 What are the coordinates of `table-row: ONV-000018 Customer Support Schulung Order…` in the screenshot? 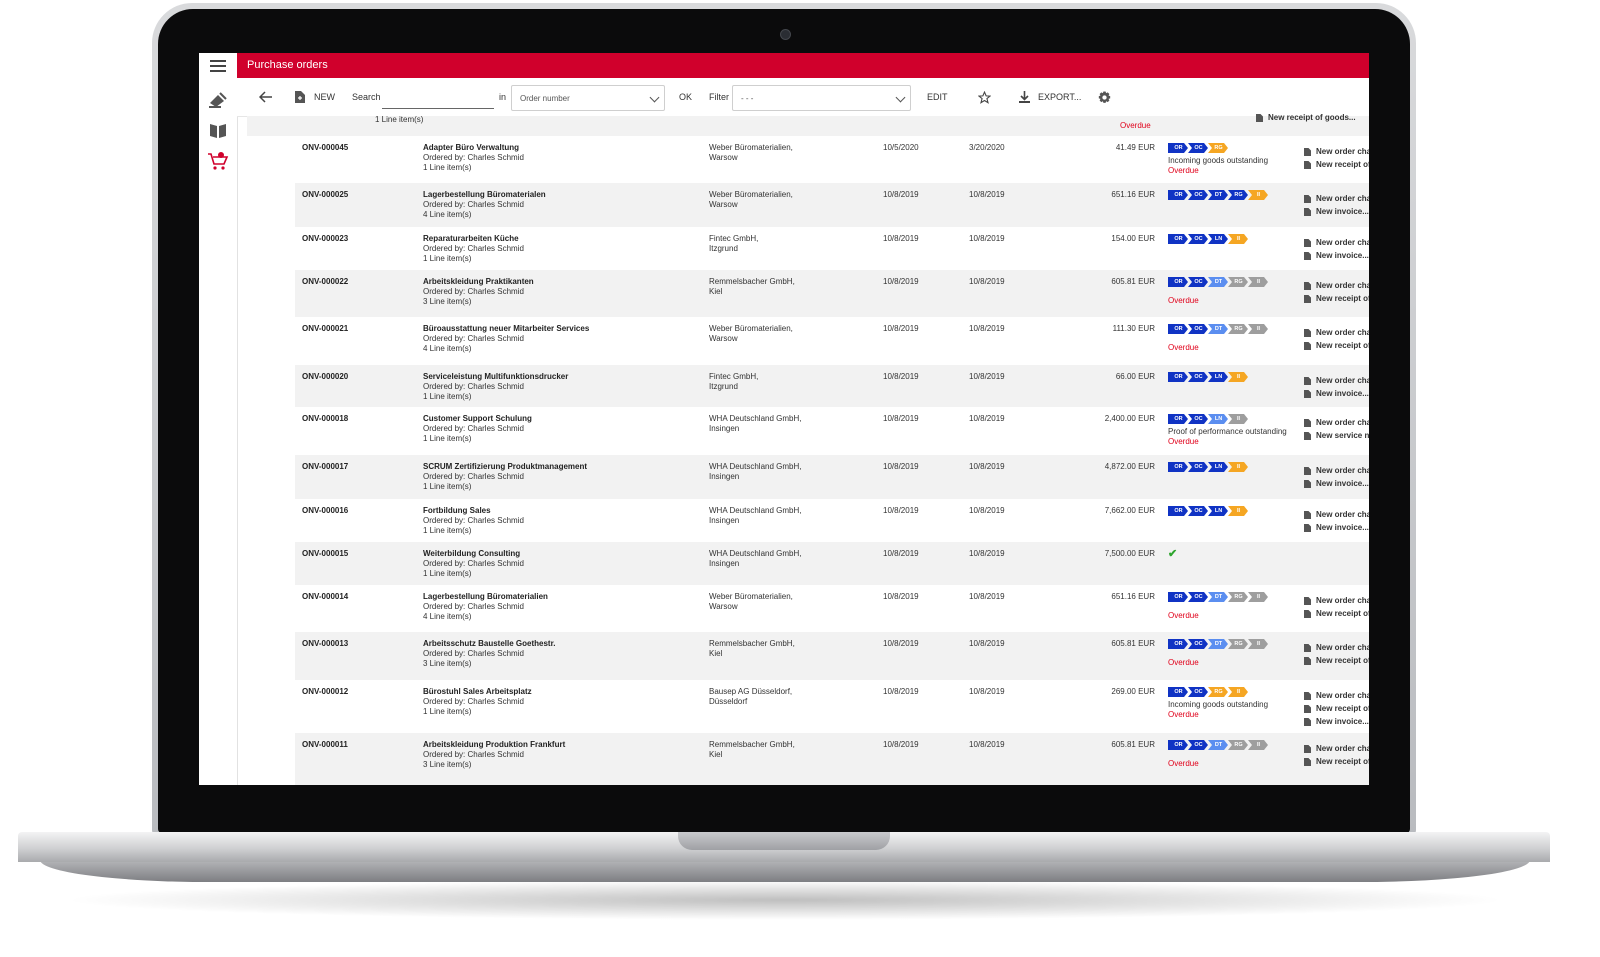 It's located at (832, 431).